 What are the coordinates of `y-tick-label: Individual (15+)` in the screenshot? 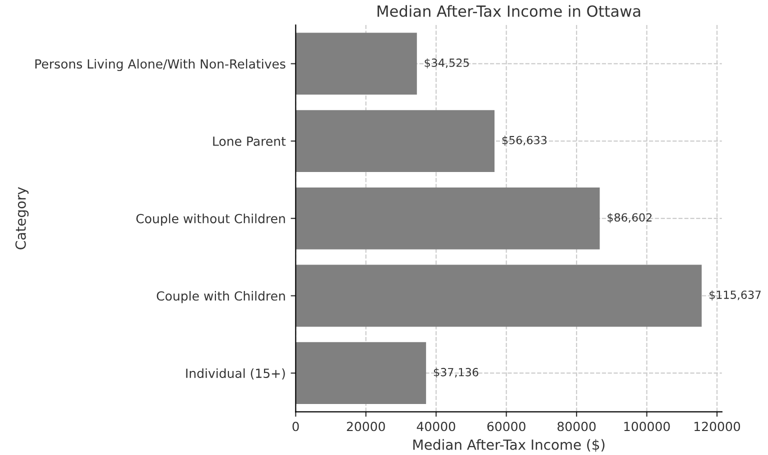 It's located at (235, 374).